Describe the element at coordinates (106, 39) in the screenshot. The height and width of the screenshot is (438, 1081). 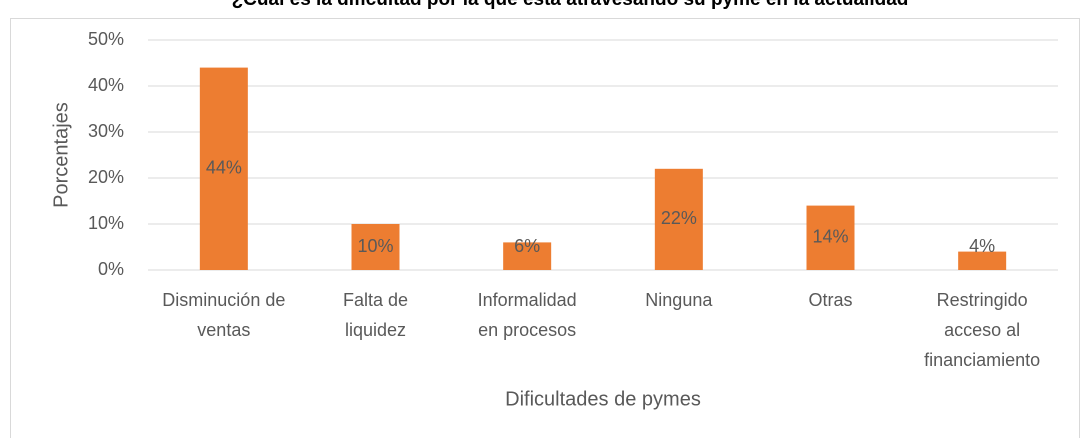
I see `y-tick-label: 50%` at that location.